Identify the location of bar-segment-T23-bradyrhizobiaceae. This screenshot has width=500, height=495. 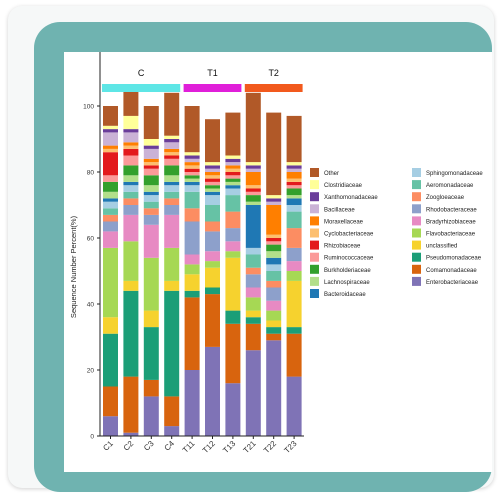
(294, 266).